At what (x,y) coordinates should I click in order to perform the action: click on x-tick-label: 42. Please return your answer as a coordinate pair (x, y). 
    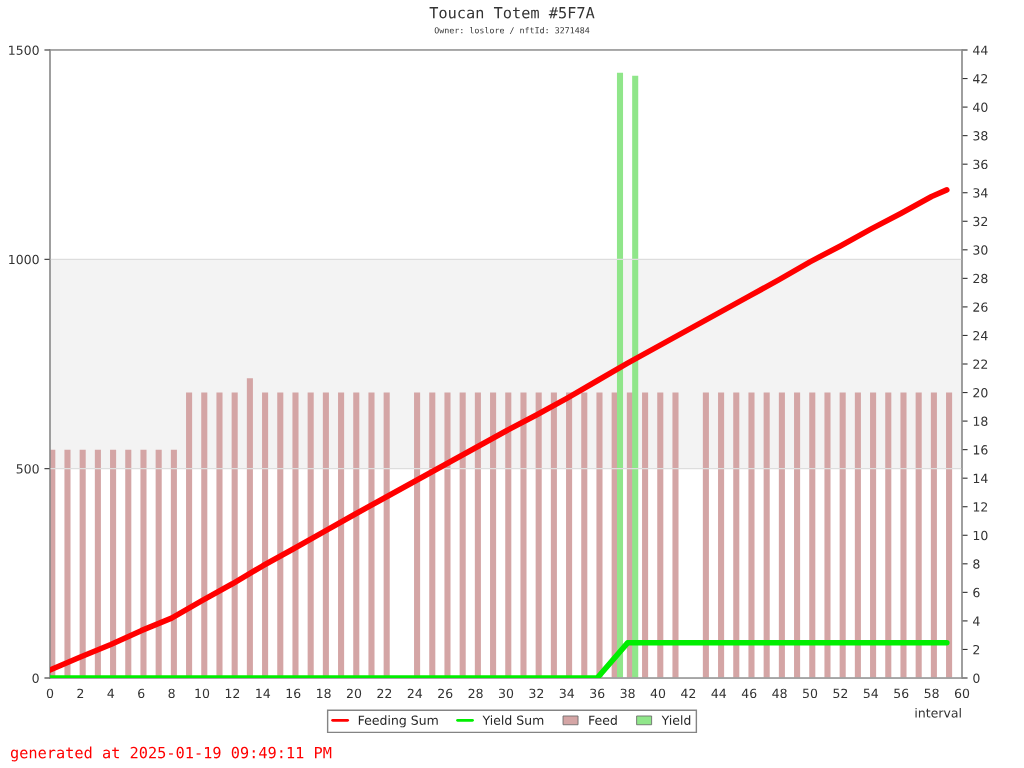
    Looking at the image, I should click on (688, 693).